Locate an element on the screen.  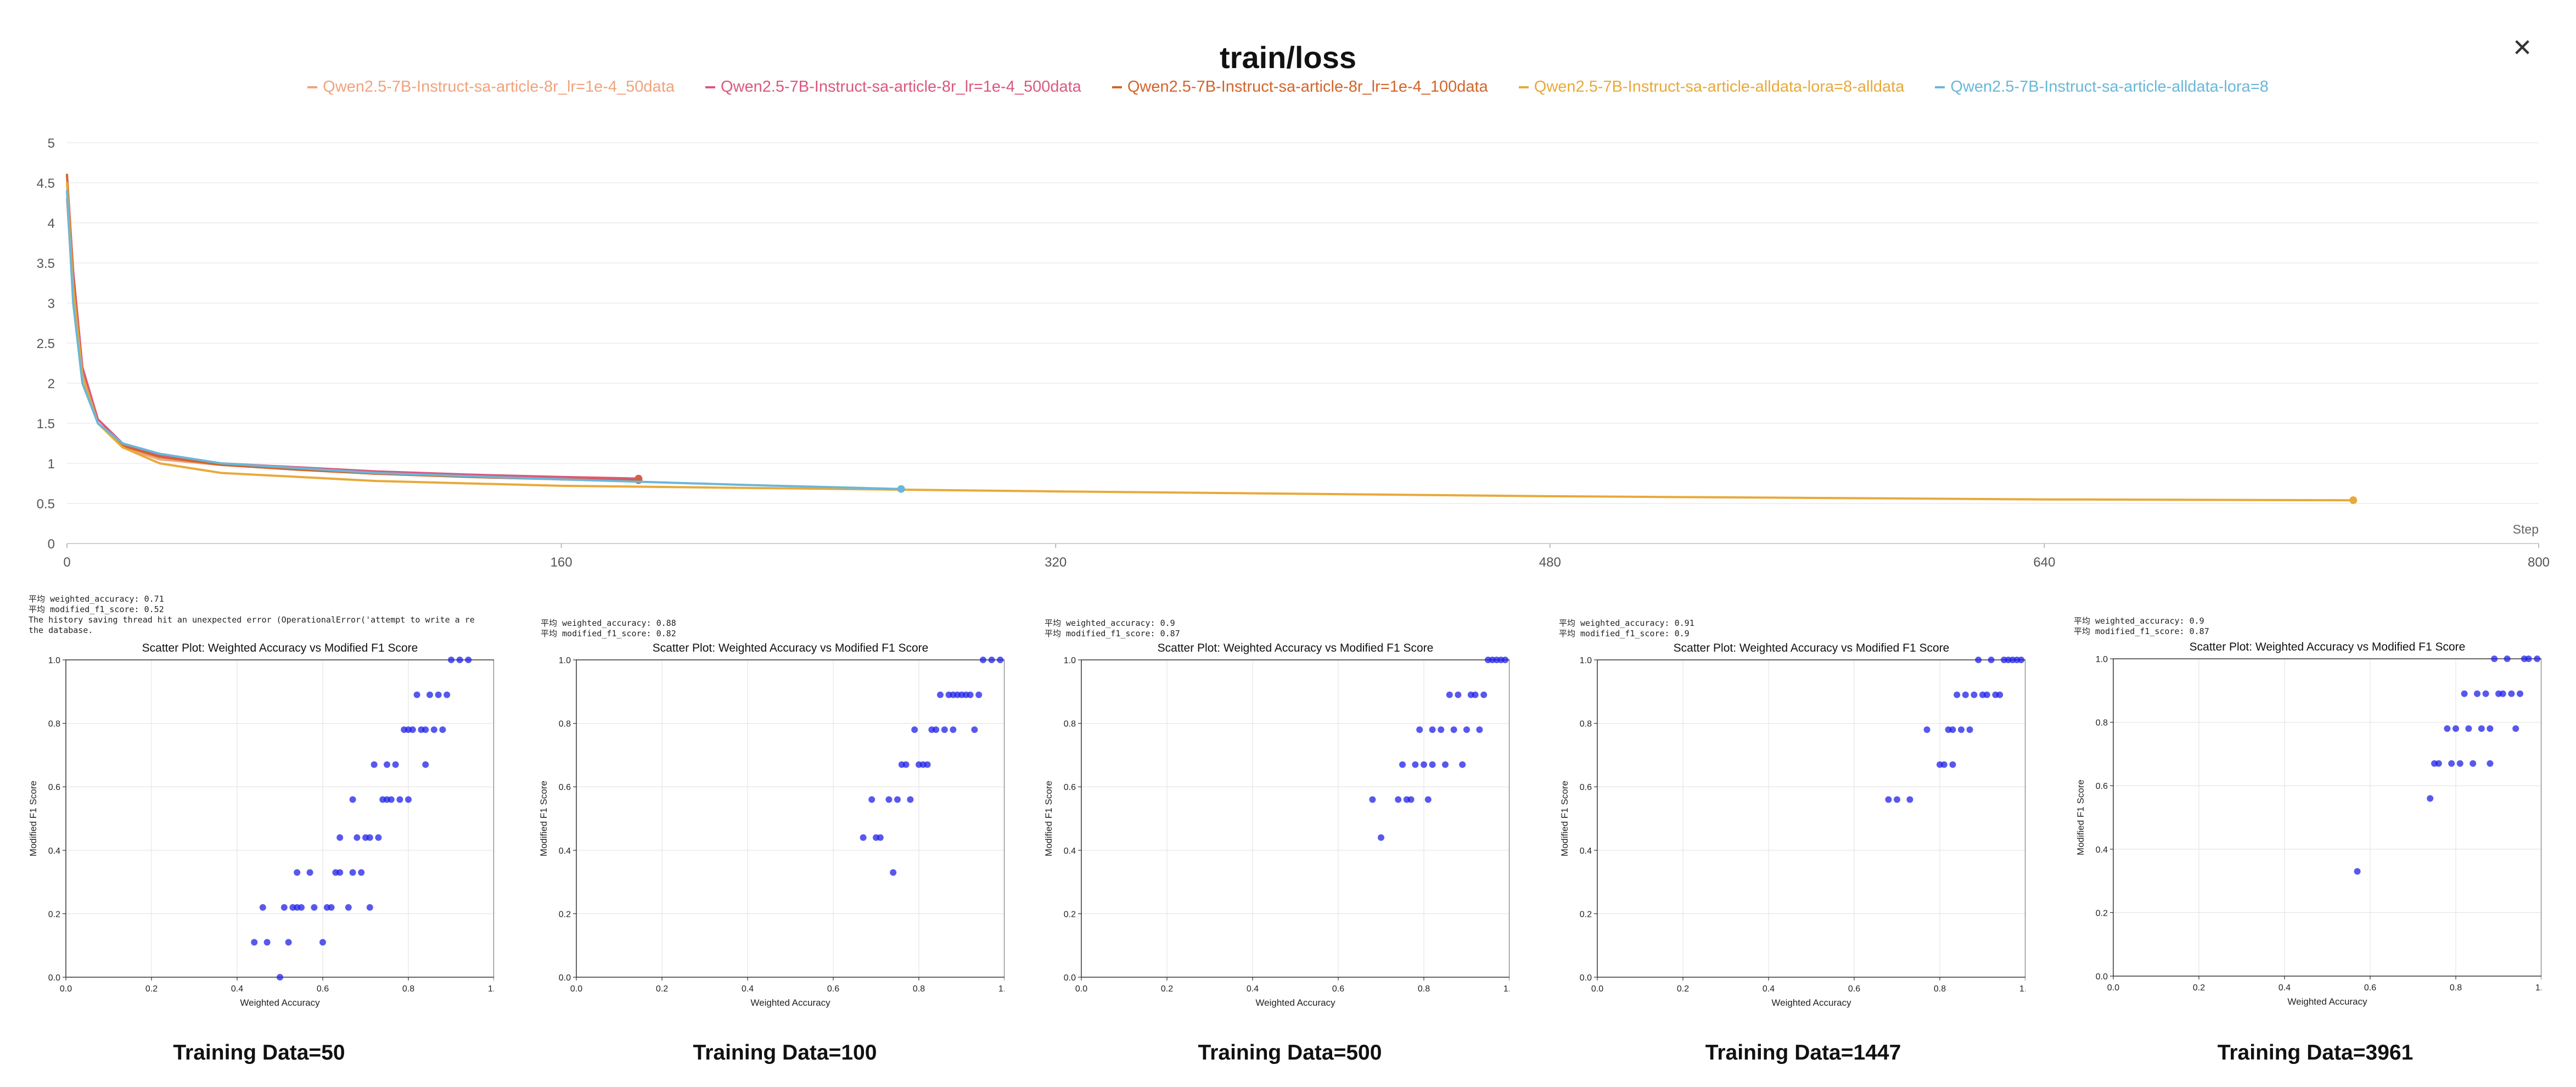
x-tick-label: 0.0 is located at coordinates (2113, 988).